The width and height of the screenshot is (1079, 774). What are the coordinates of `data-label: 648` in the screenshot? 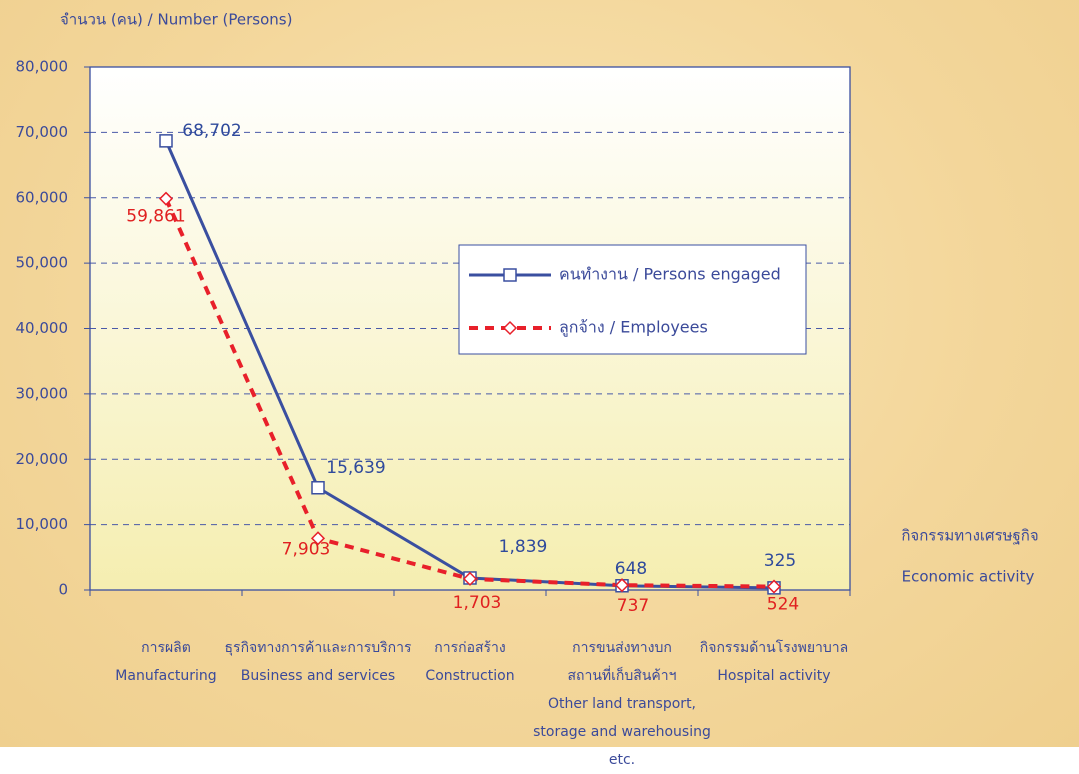 It's located at (631, 569).